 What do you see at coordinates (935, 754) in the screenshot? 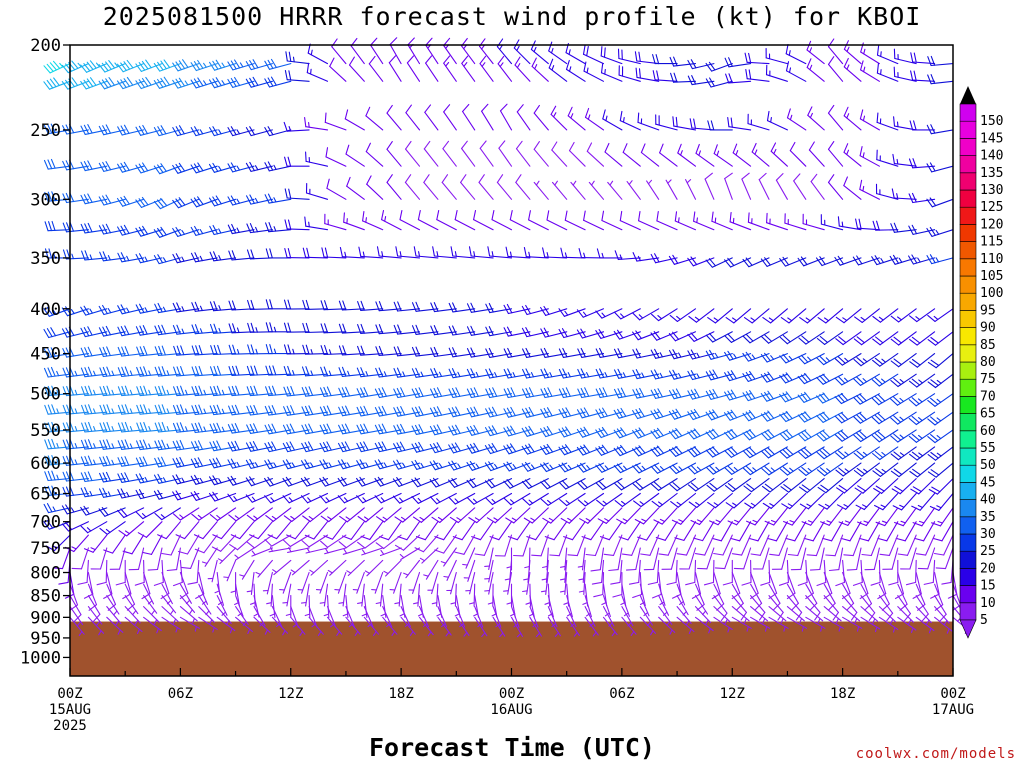
I see `credit-link: coolwx.com/models` at bounding box center [935, 754].